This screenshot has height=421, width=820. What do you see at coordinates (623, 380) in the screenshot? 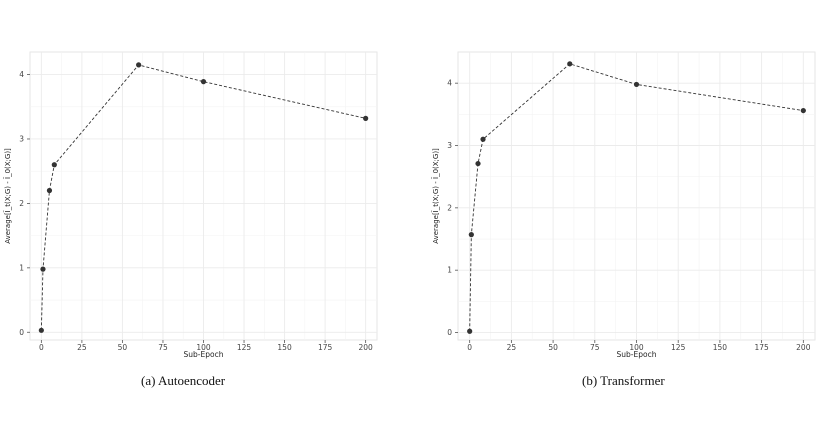
I see `caption-transformer: (b) Transformer` at bounding box center [623, 380].